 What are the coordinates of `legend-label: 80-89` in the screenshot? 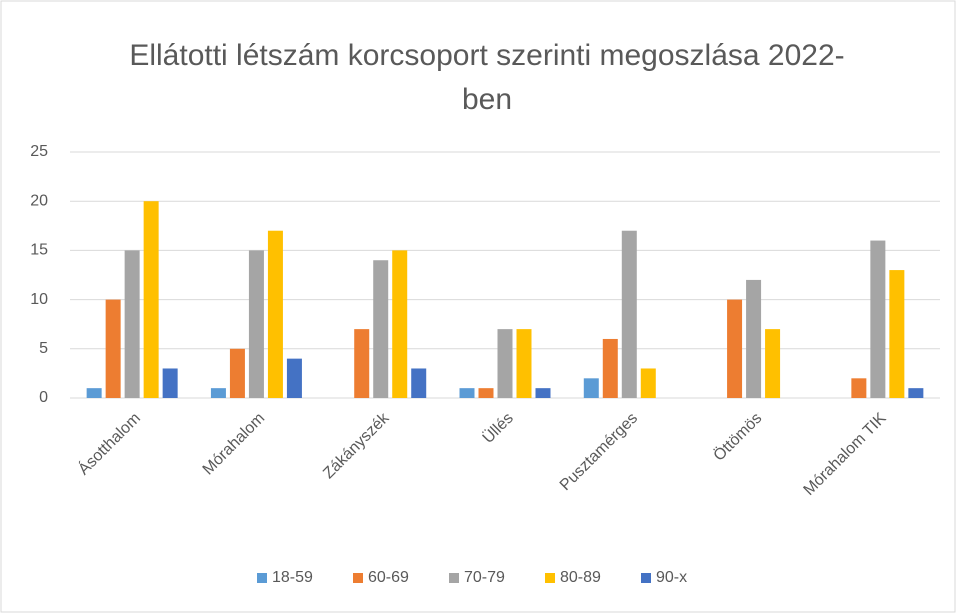 It's located at (580, 577).